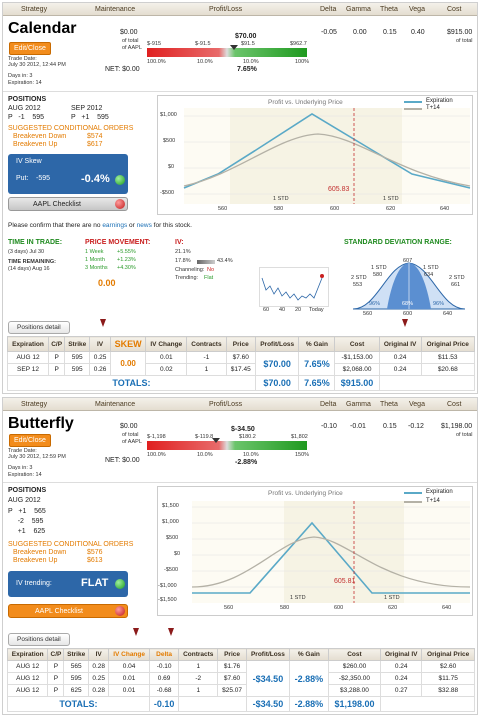  What do you see at coordinates (164, 654) in the screenshot?
I see `th-delta: Delta` at bounding box center [164, 654].